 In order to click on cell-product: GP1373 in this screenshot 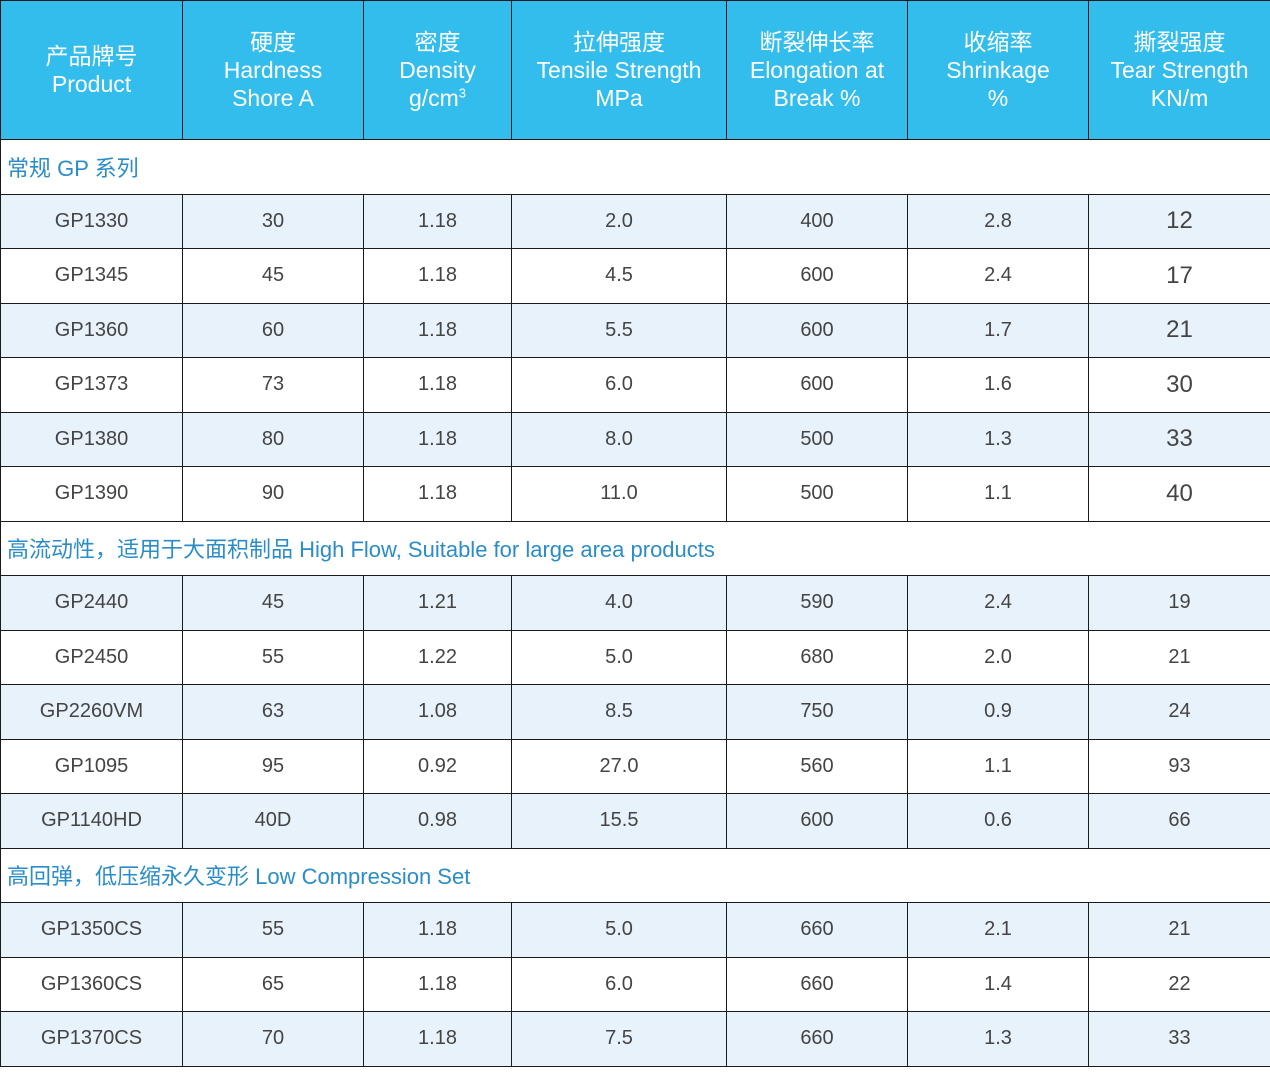, I will do `click(91, 385)`.